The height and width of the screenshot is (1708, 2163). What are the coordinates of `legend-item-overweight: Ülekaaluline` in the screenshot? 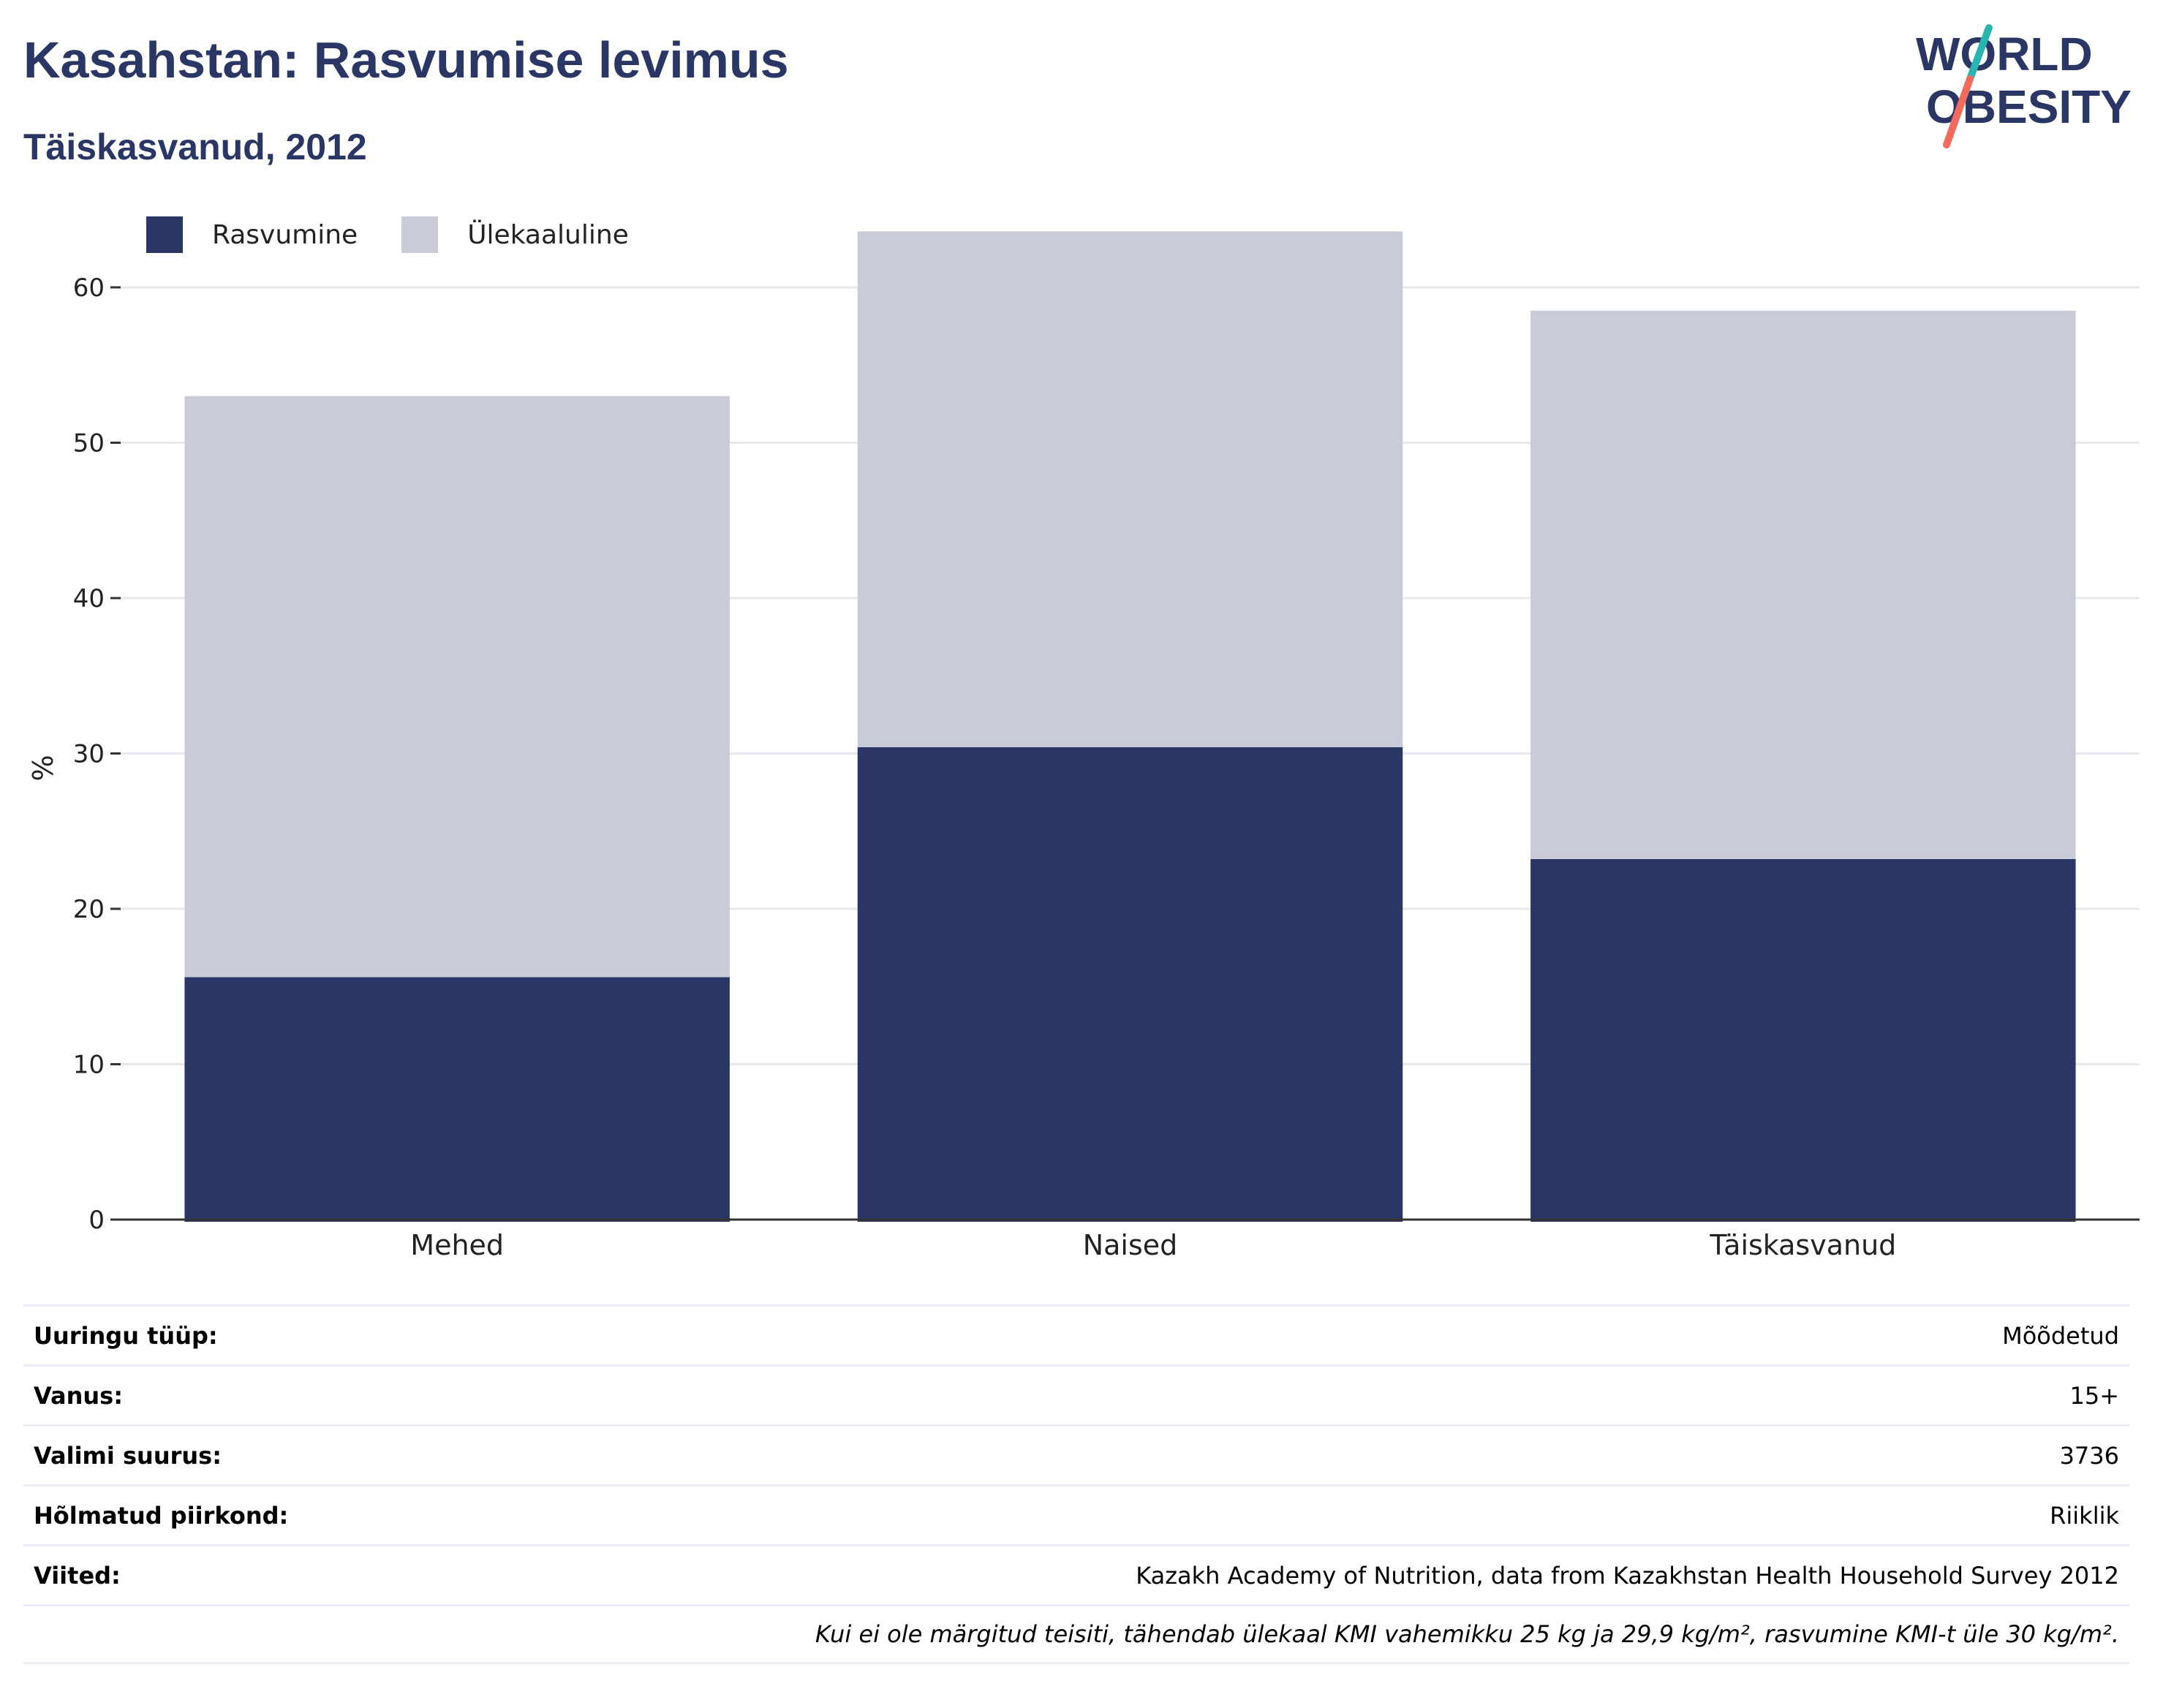 It's located at (515, 234).